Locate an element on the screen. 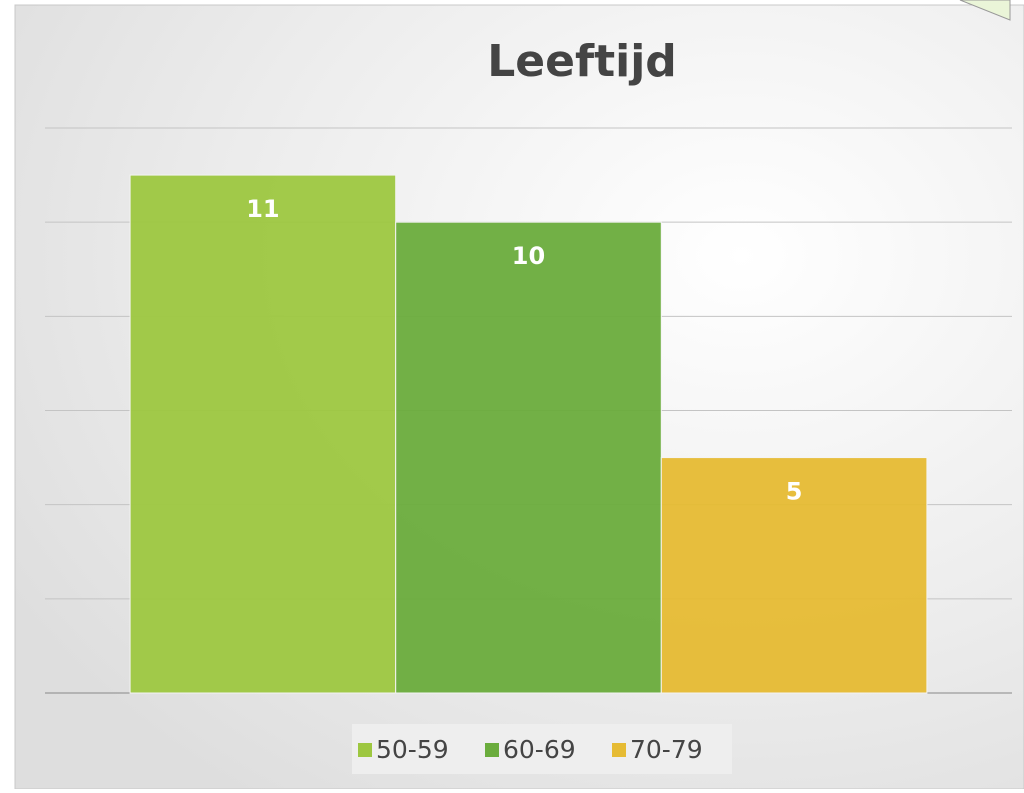 This screenshot has width=1024, height=793. legend-box is located at coordinates (542, 749).